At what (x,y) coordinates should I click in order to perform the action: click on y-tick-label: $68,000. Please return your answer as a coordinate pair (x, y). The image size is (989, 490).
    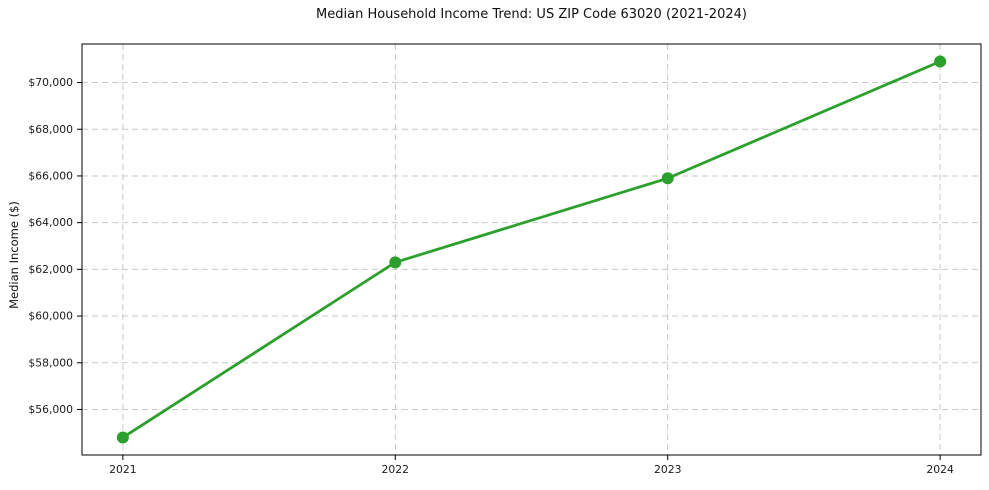
    Looking at the image, I should click on (50, 129).